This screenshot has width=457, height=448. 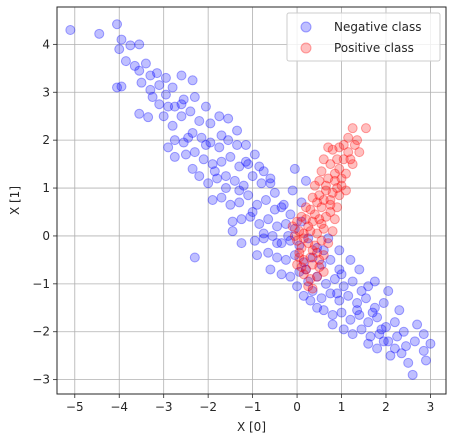 What do you see at coordinates (363, 37) in the screenshot?
I see `legend-box` at bounding box center [363, 37].